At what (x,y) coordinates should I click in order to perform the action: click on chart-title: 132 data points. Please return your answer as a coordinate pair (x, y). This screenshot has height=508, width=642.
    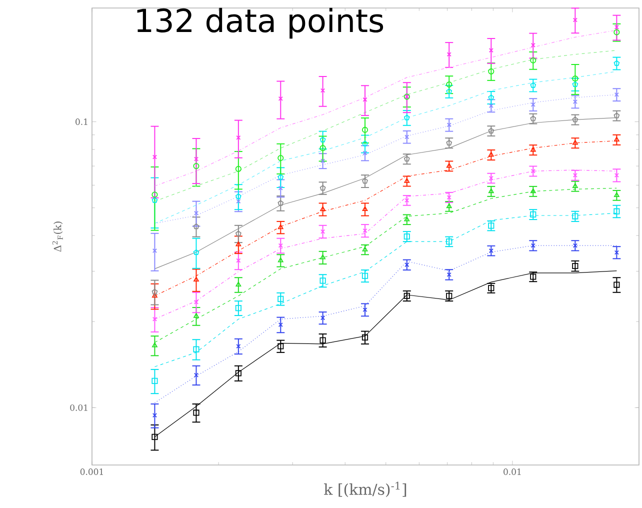
    Looking at the image, I should click on (260, 23).